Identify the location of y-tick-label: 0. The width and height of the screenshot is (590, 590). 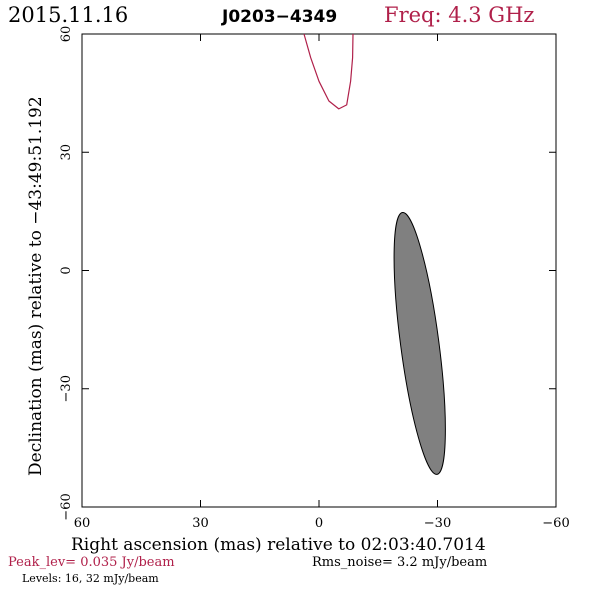
(66, 270).